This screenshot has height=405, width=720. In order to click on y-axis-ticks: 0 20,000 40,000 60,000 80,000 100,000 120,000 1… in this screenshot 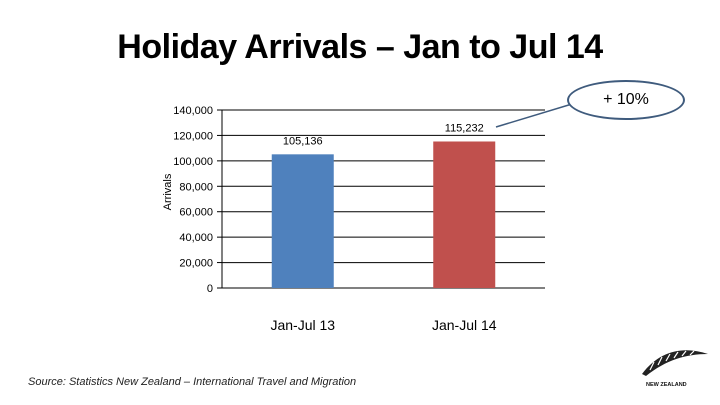, I will do `click(198, 200)`.